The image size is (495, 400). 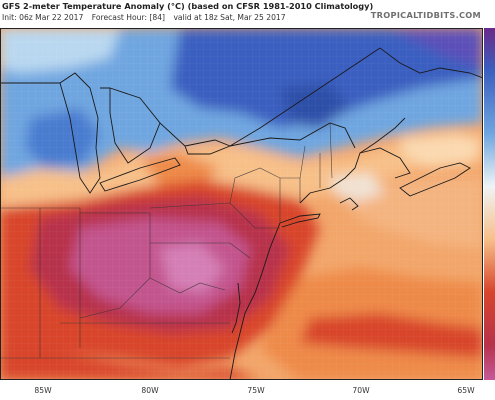 What do you see at coordinates (431, 63) in the screenshot?
I see `gulf-coast-north` at bounding box center [431, 63].